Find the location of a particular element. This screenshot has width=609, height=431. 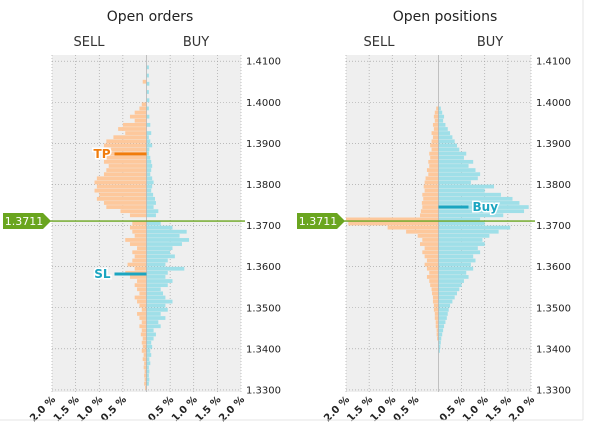

y-tick-label: 1.3400 is located at coordinates (263, 349).